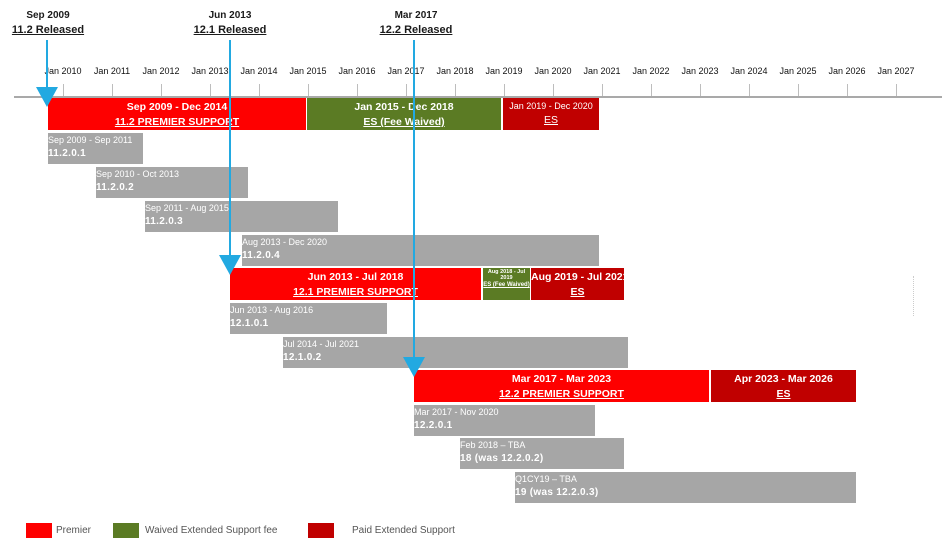  What do you see at coordinates (783, 386) in the screenshot?
I see `support-bar-12-2-paid: Apr 2023 - Mar 2026 ES` at bounding box center [783, 386].